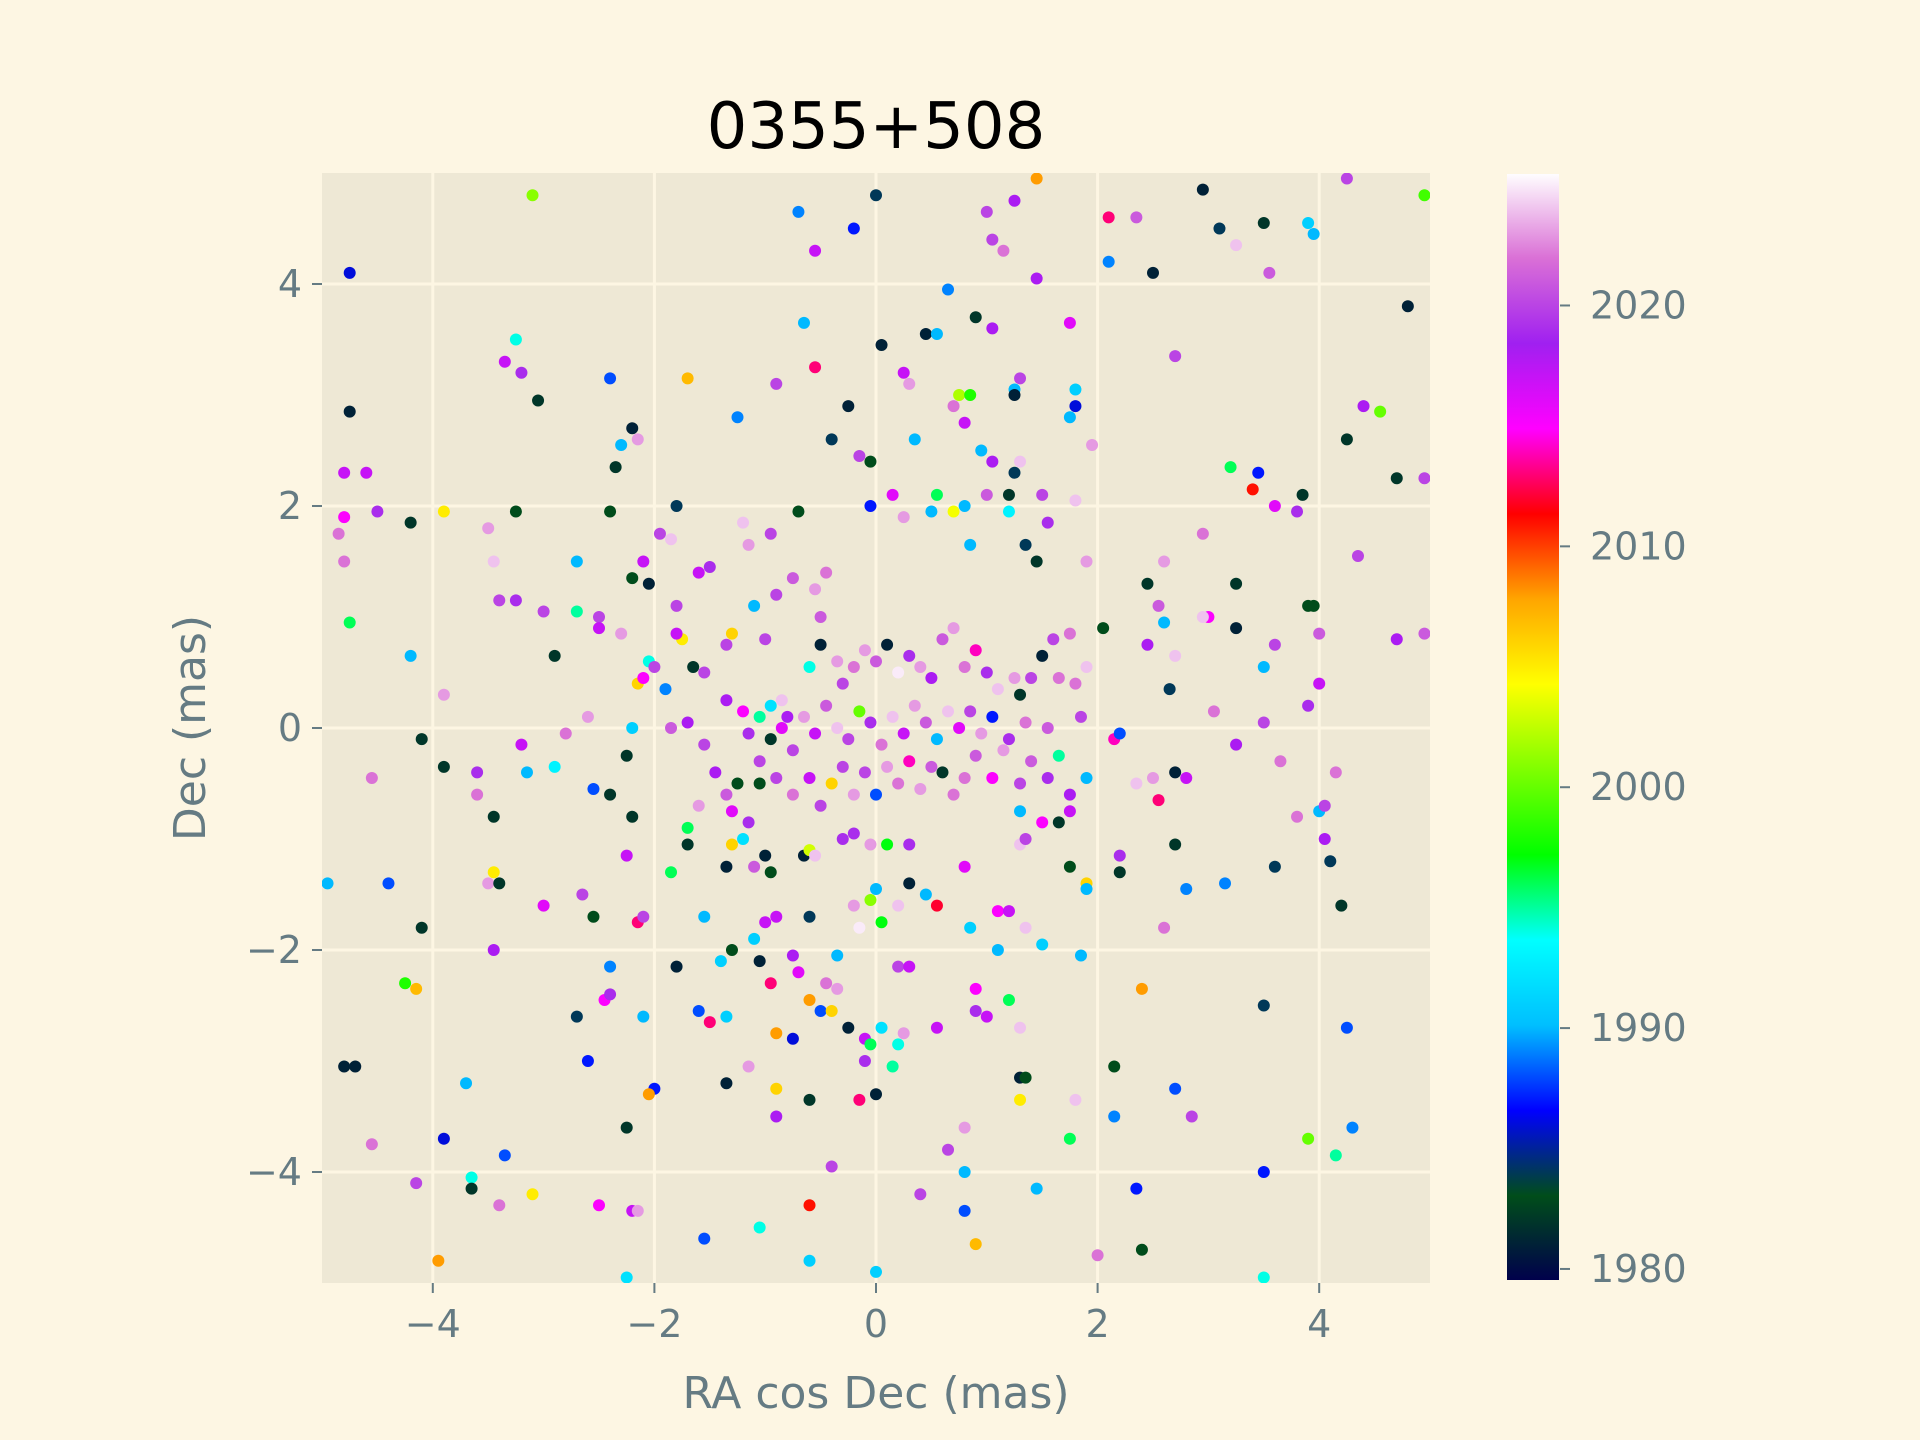 The image size is (1920, 1440). What do you see at coordinates (1319, 1324) in the screenshot?
I see `x-tick-label: 4` at bounding box center [1319, 1324].